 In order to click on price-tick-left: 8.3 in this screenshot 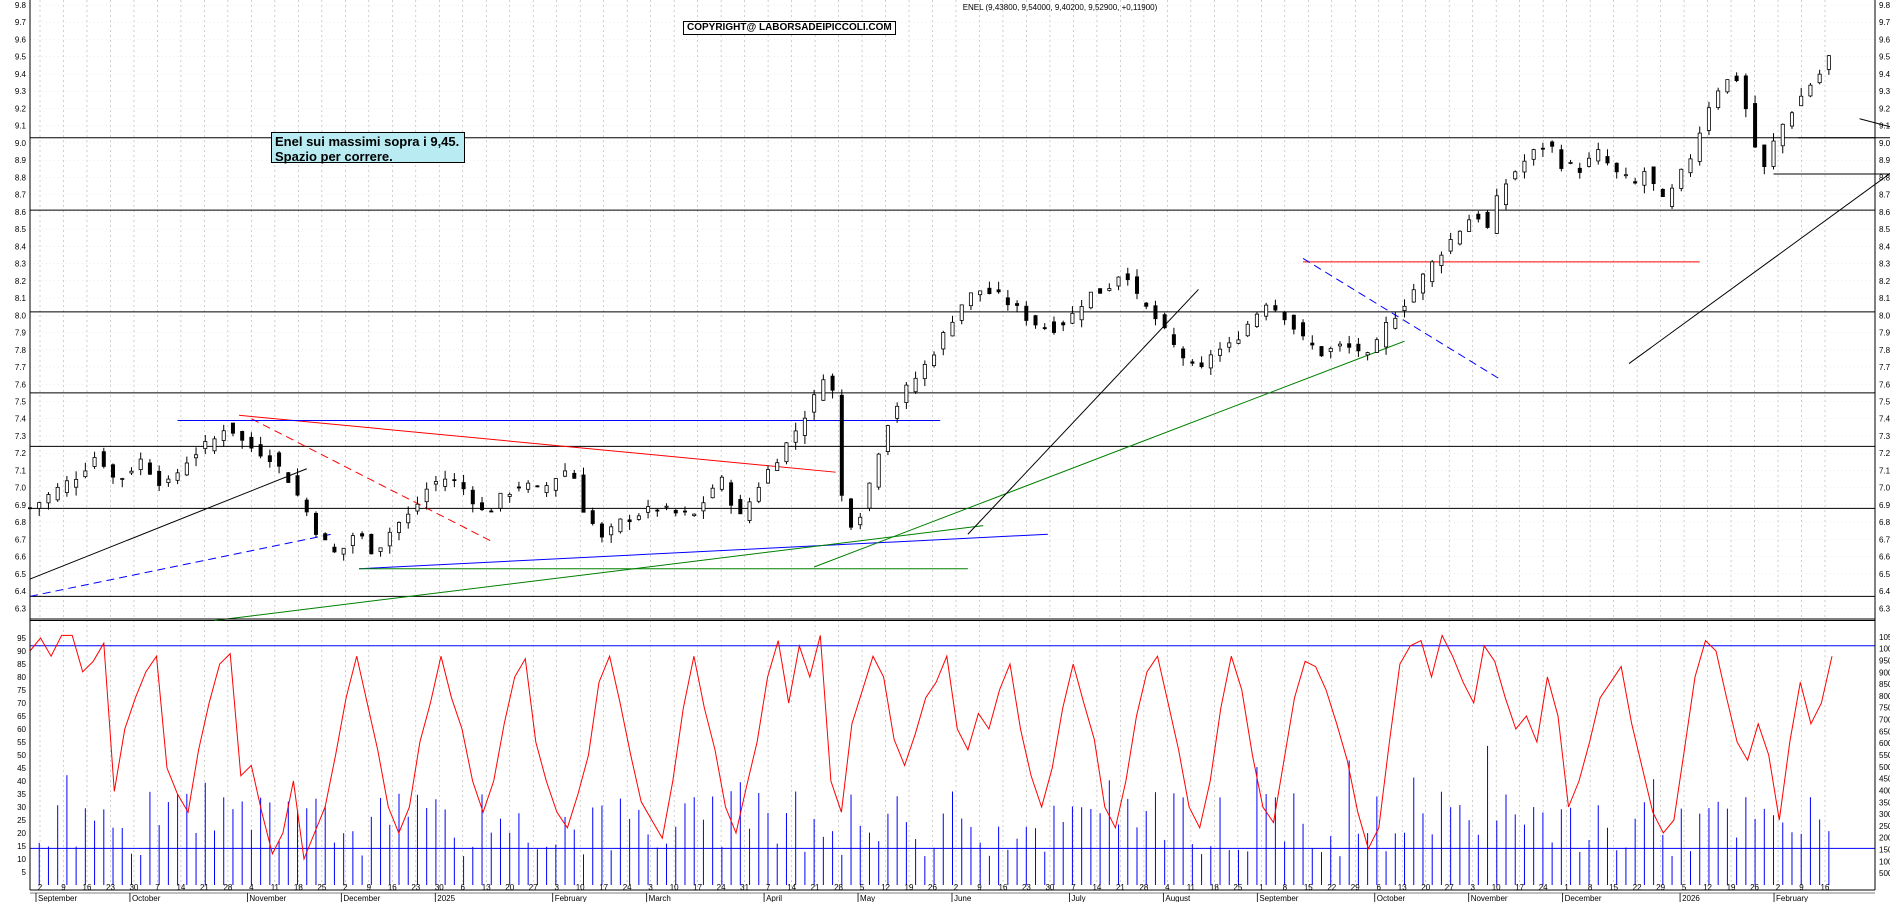, I will do `click(21, 264)`.